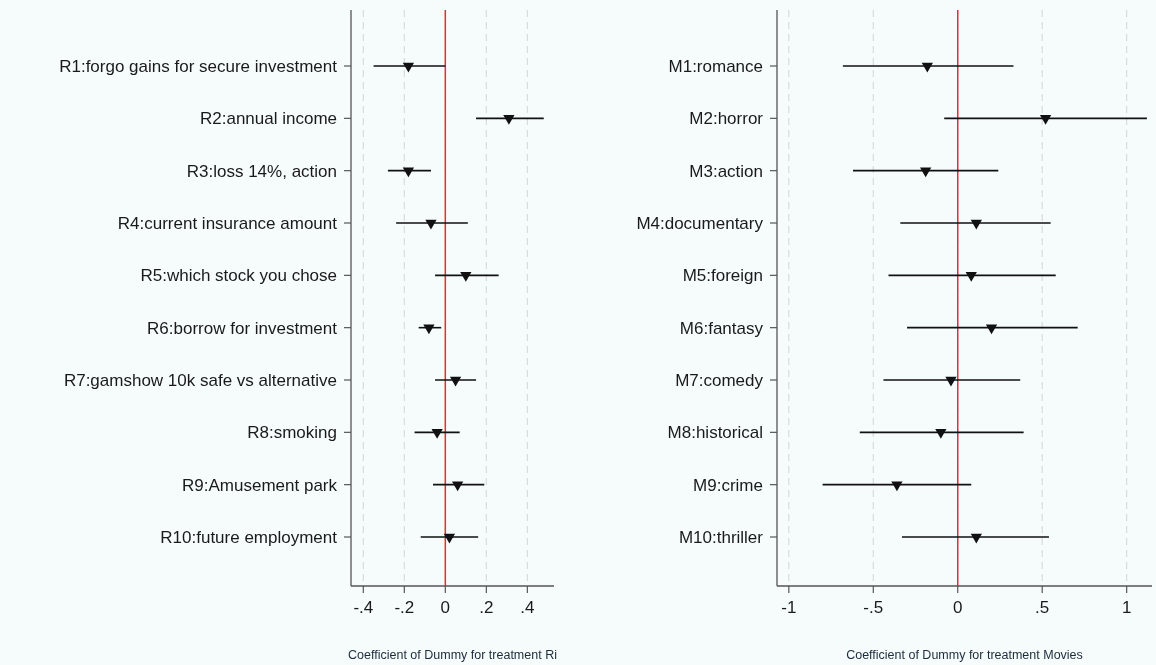  What do you see at coordinates (292, 433) in the screenshot?
I see `y-tick-label: R8:smoking` at bounding box center [292, 433].